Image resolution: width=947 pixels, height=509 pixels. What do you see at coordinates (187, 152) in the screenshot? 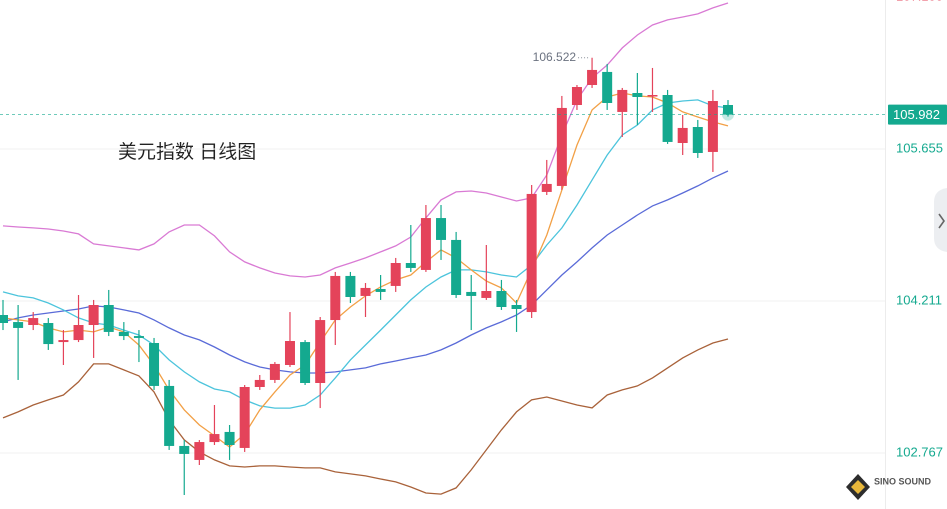
I see `chart-title: 美元指数 日线图` at bounding box center [187, 152].